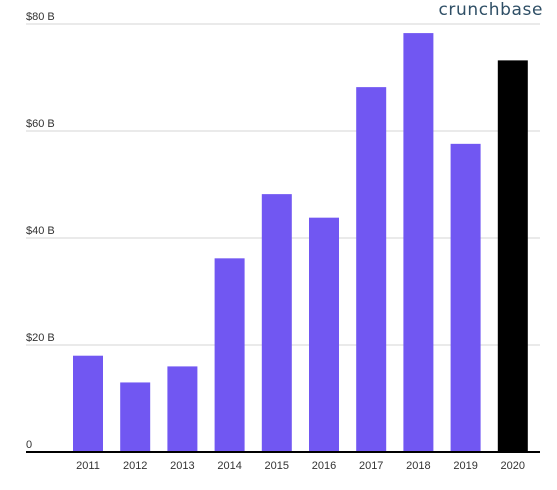 The width and height of the screenshot is (557, 490). I want to click on x-tick-label-2017: 2017, so click(371, 466).